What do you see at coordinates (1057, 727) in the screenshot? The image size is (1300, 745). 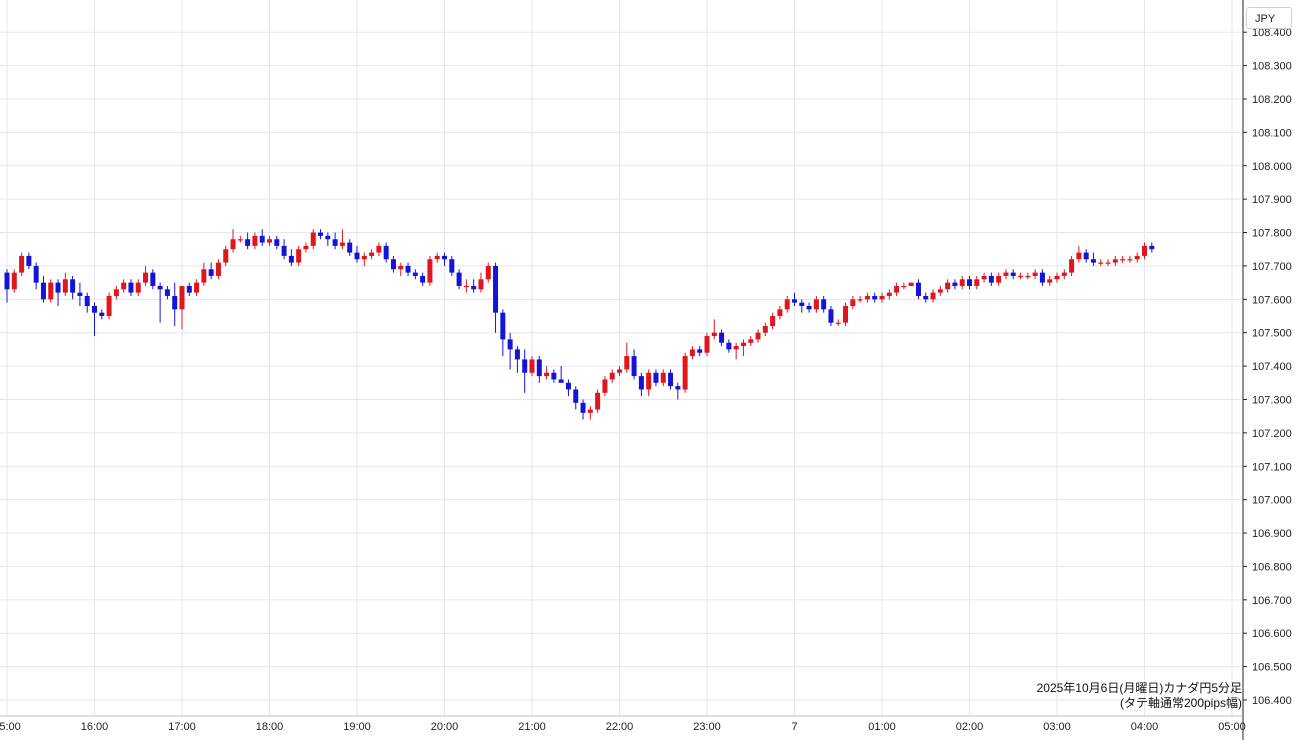 I see `x-tick-label: 03:00` at bounding box center [1057, 727].